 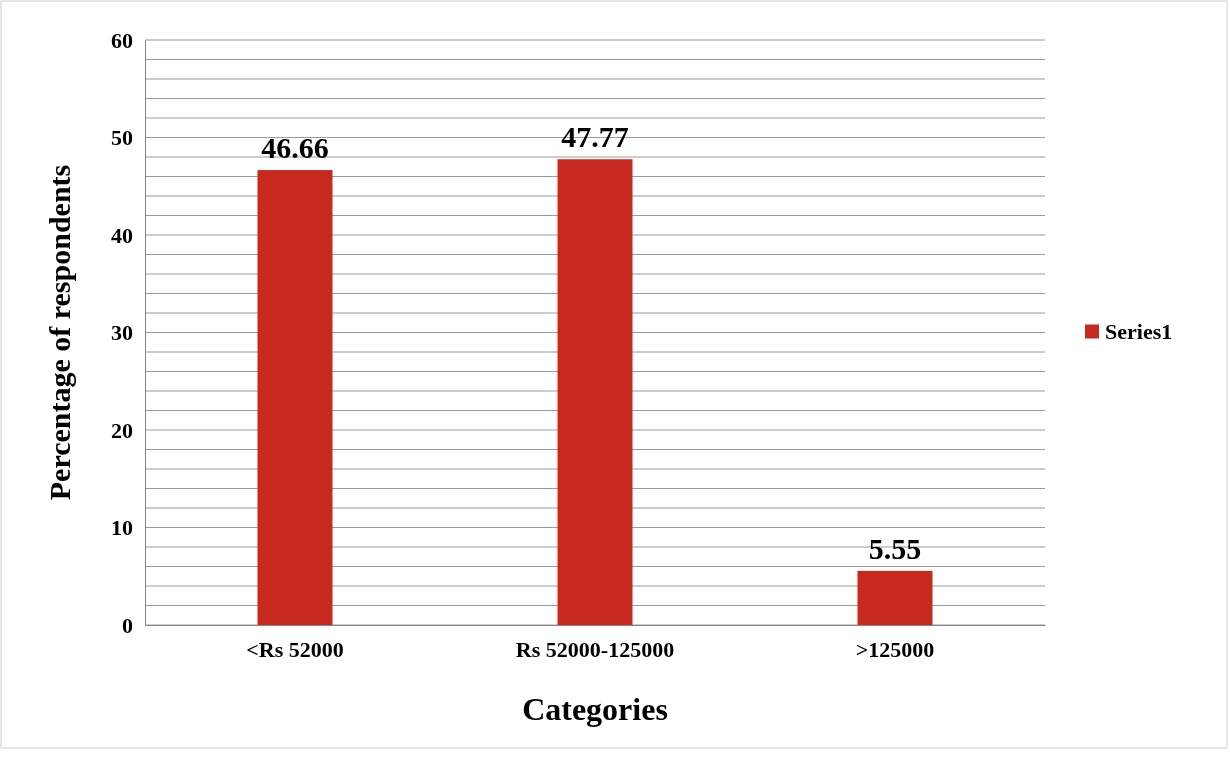 I want to click on x-tick-label: >125000, so click(x=895, y=649).